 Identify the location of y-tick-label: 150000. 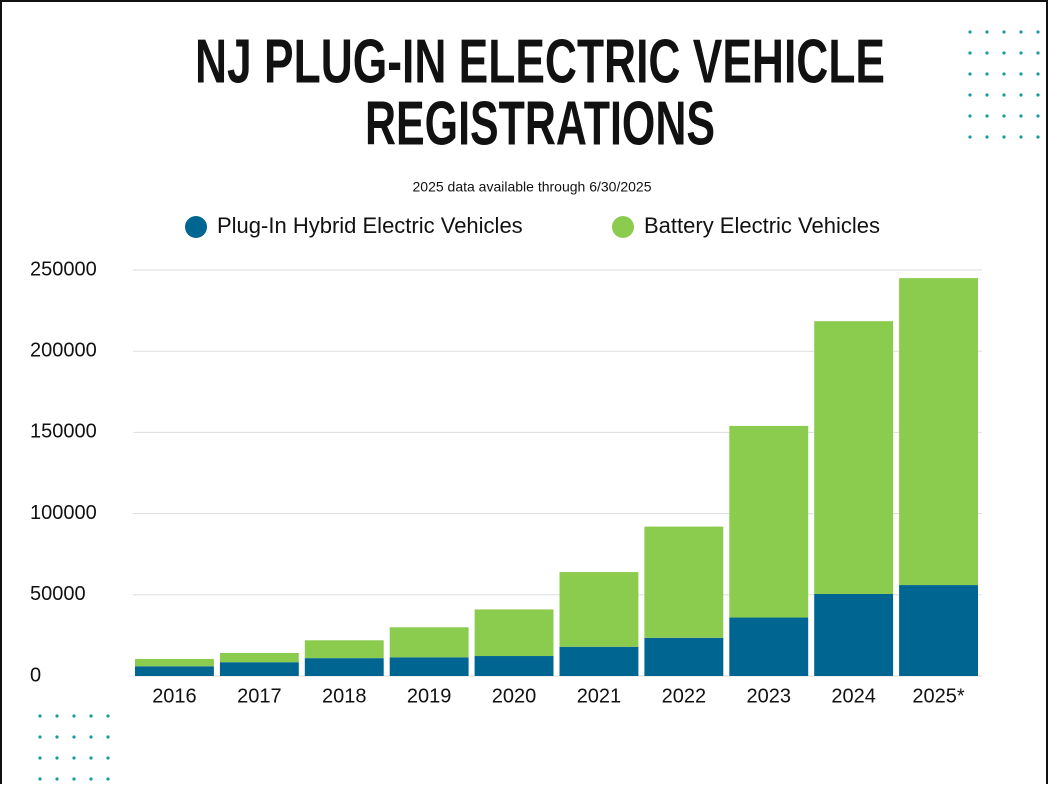
(63, 432).